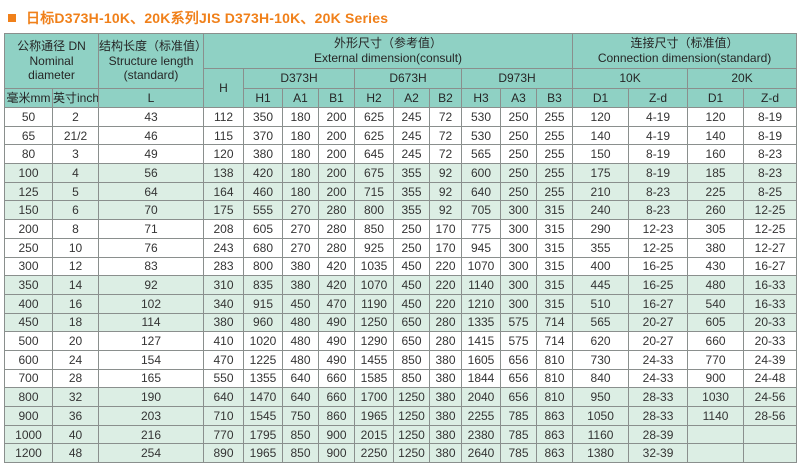  I want to click on cell: 490, so click(337, 359).